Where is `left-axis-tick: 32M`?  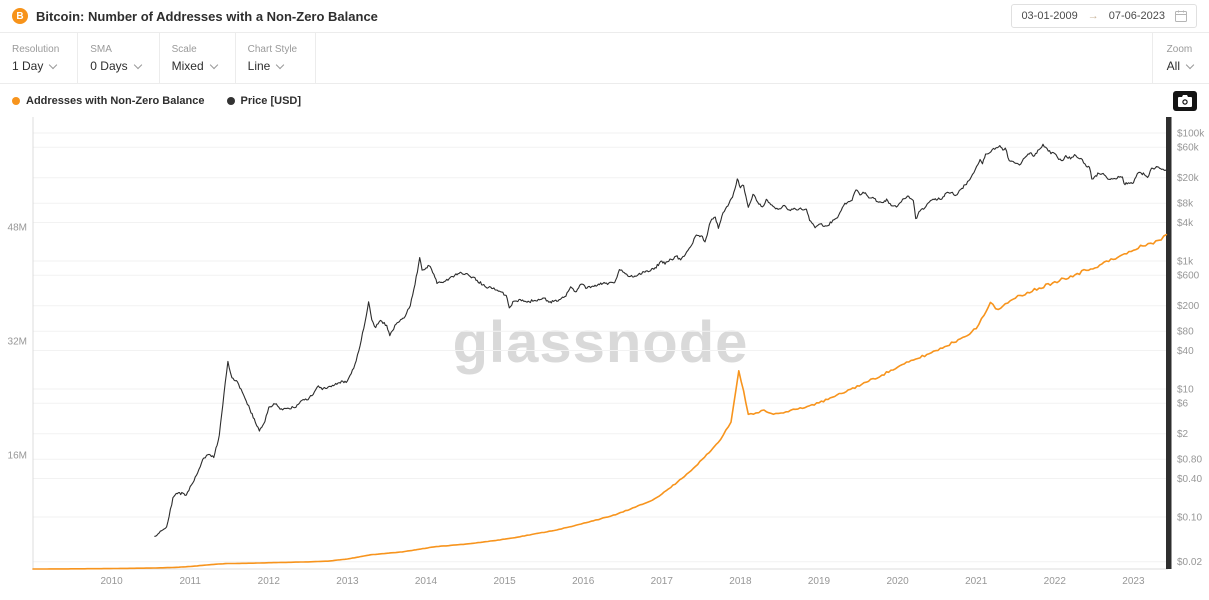
left-axis-tick: 32M is located at coordinates (17, 341).